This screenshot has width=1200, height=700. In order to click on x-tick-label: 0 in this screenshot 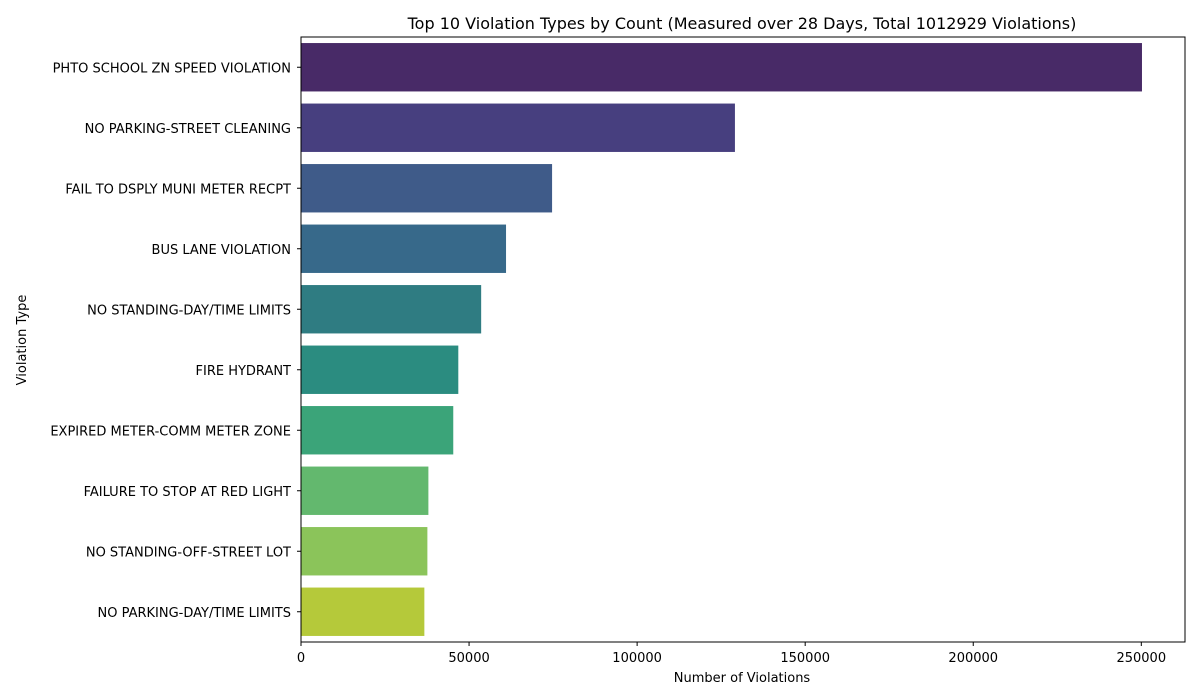, I will do `click(301, 658)`.